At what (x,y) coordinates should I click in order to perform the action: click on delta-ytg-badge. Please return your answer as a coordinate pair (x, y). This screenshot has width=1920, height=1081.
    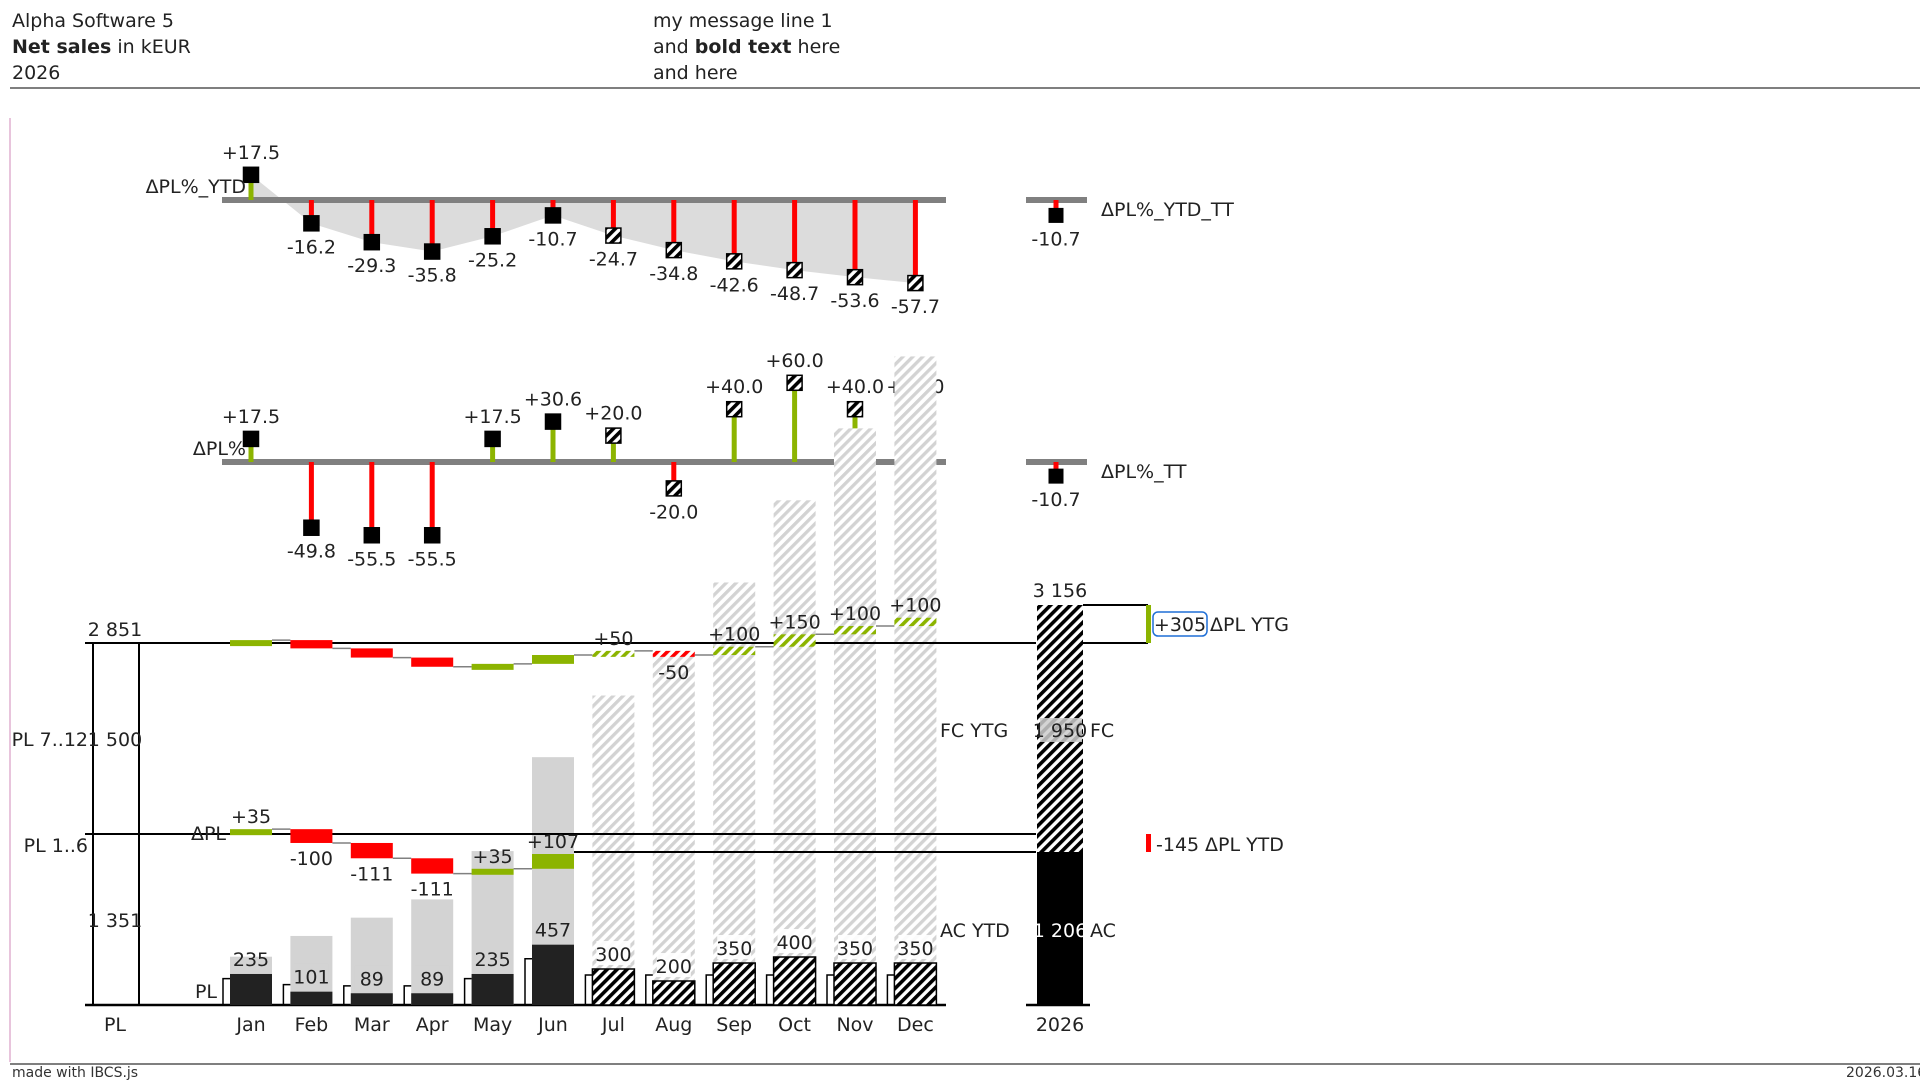
    Looking at the image, I should click on (1180, 624).